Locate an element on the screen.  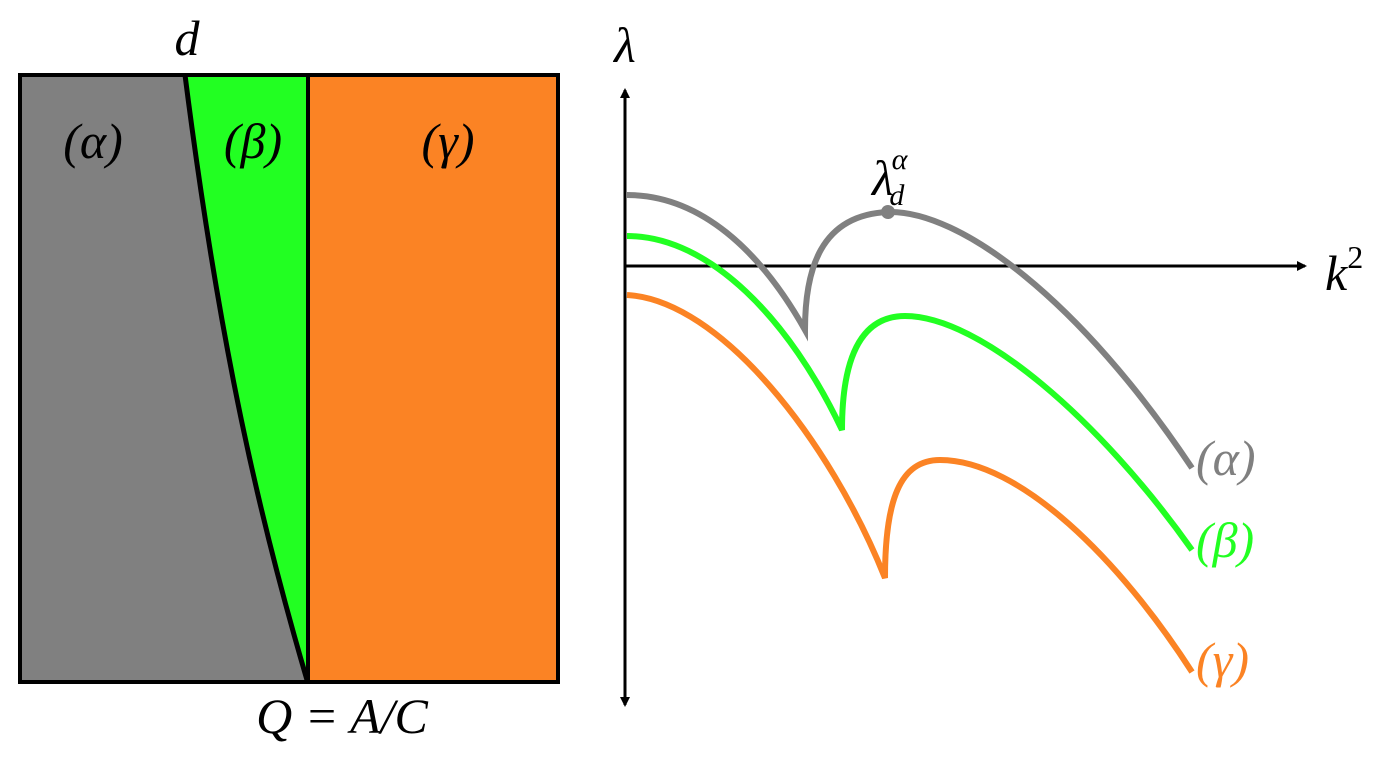
curve-label: (γ) is located at coordinates (1222, 660).